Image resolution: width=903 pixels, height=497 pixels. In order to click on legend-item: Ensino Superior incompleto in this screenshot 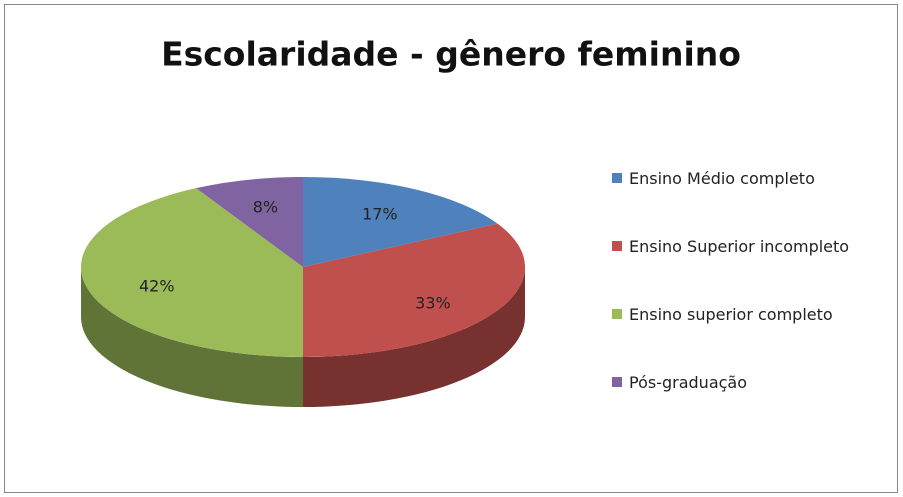, I will do `click(736, 246)`.